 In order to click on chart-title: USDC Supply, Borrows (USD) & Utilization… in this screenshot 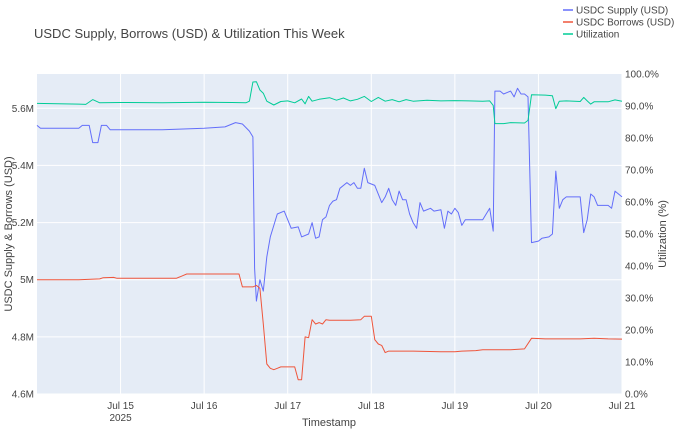, I will do `click(189, 33)`.